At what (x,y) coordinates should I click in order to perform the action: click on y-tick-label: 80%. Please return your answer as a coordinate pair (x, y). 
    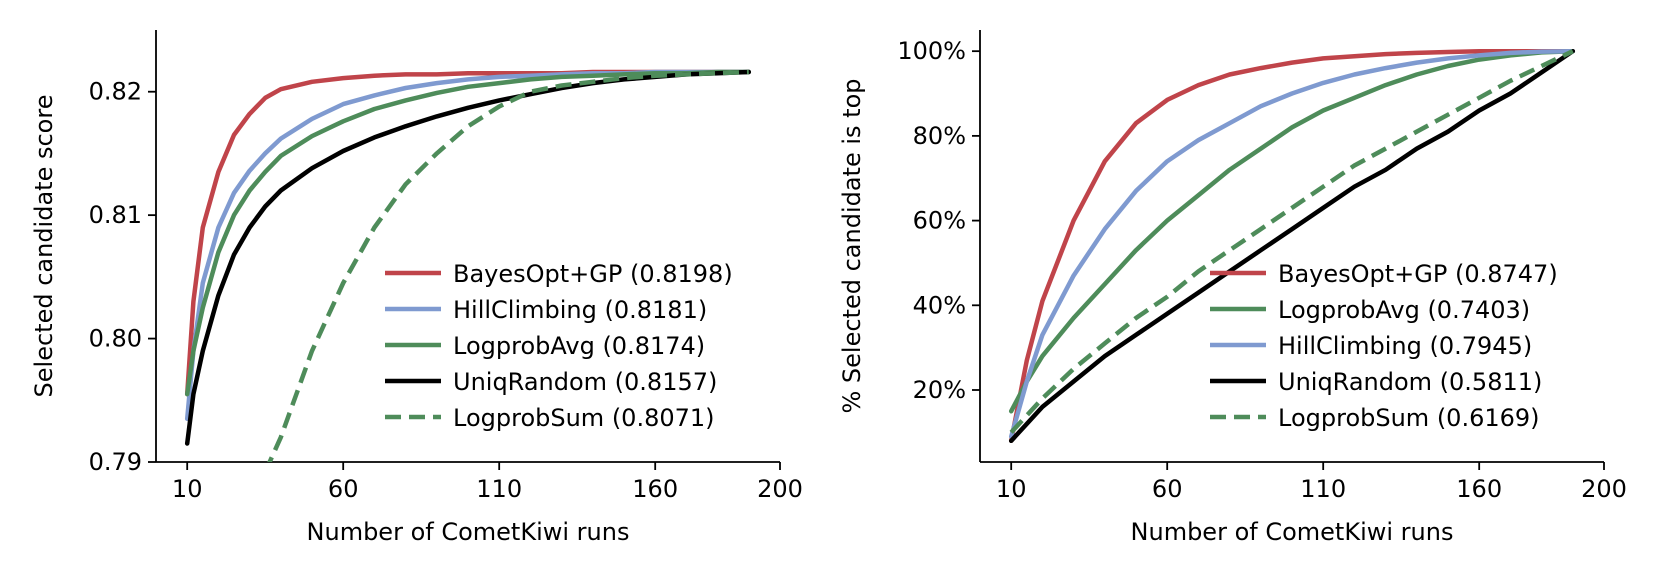
    Looking at the image, I should click on (939, 136).